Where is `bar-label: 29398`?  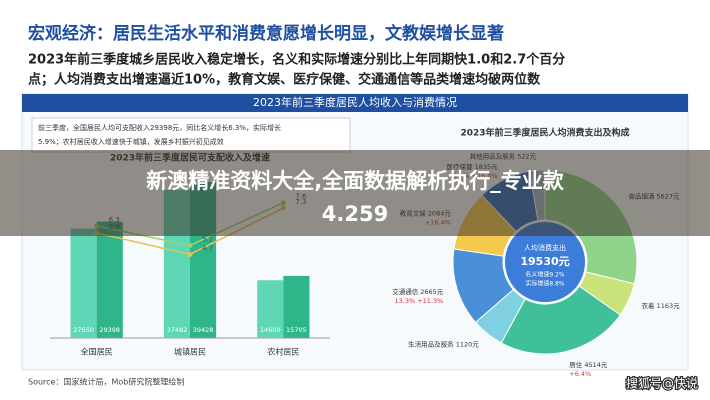
bar-label: 29398 is located at coordinates (109, 330).